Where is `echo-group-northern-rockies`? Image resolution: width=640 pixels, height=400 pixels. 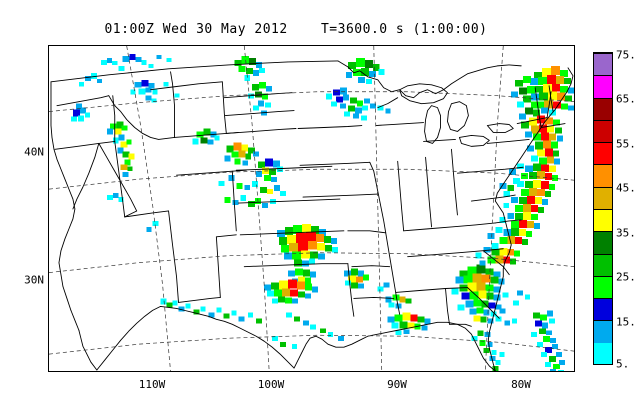 echo-group-northern-rockies is located at coordinates (155, 91).